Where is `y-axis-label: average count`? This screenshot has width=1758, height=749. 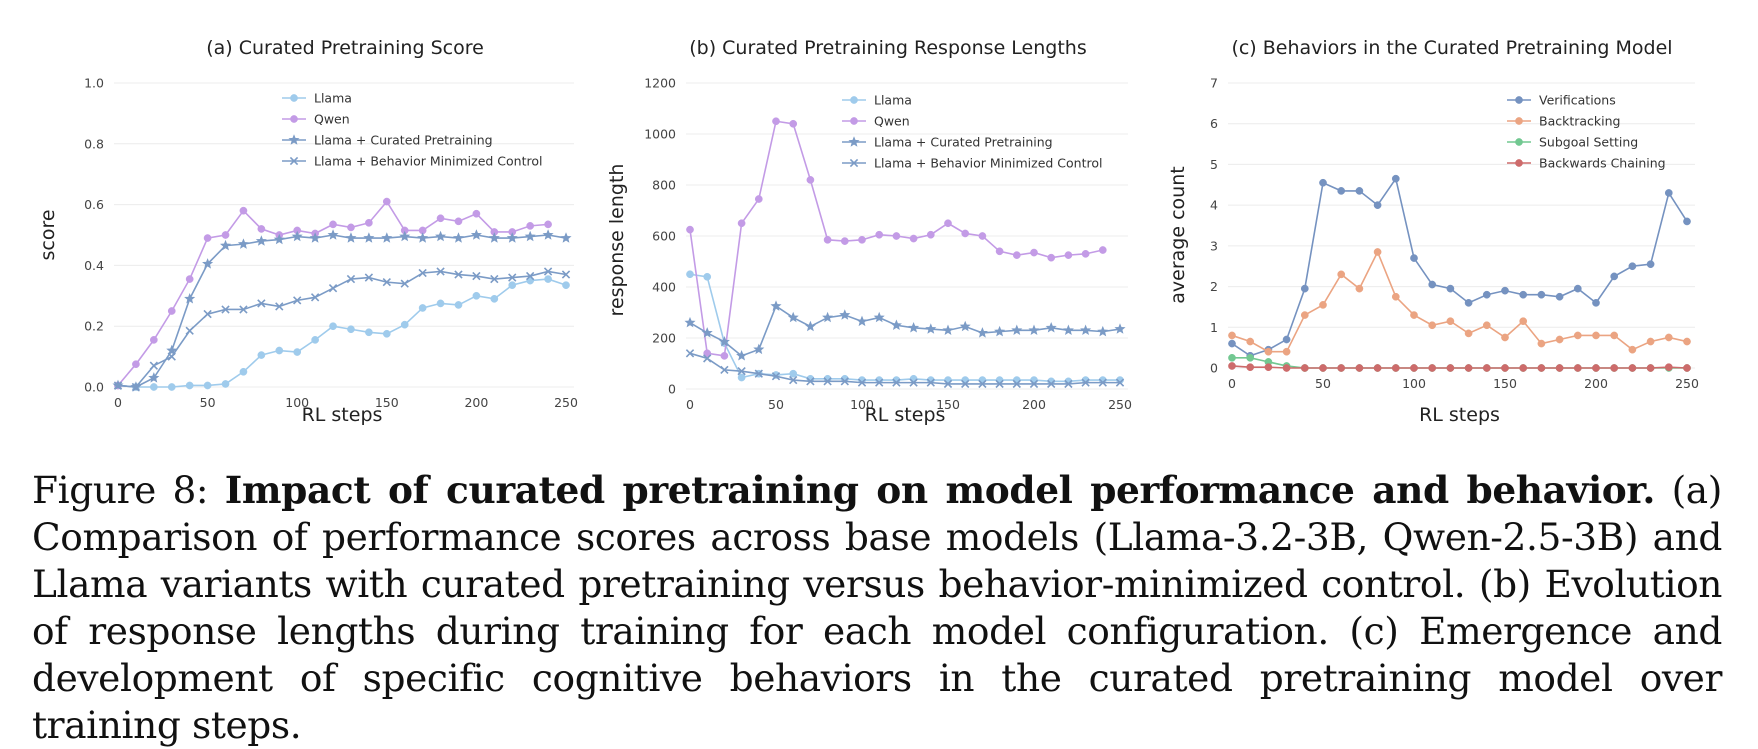
y-axis-label: average count is located at coordinates (1178, 234).